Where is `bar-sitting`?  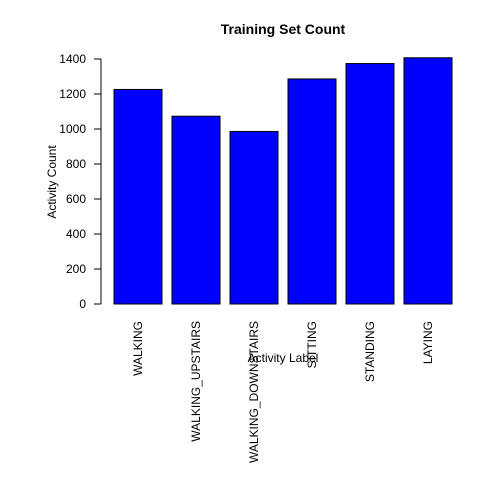
bar-sitting is located at coordinates (312, 191).